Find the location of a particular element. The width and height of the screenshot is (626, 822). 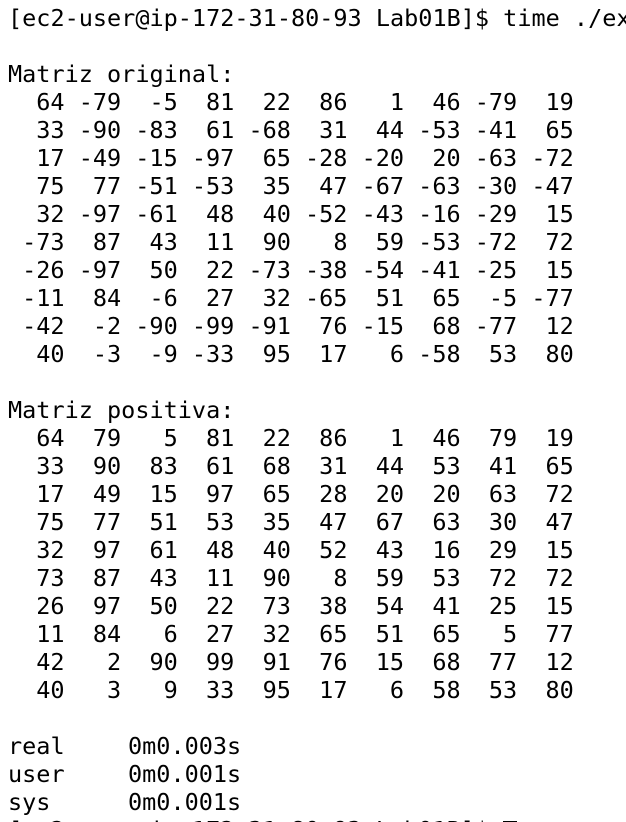

matrix-cell: 9 is located at coordinates (170, 690).